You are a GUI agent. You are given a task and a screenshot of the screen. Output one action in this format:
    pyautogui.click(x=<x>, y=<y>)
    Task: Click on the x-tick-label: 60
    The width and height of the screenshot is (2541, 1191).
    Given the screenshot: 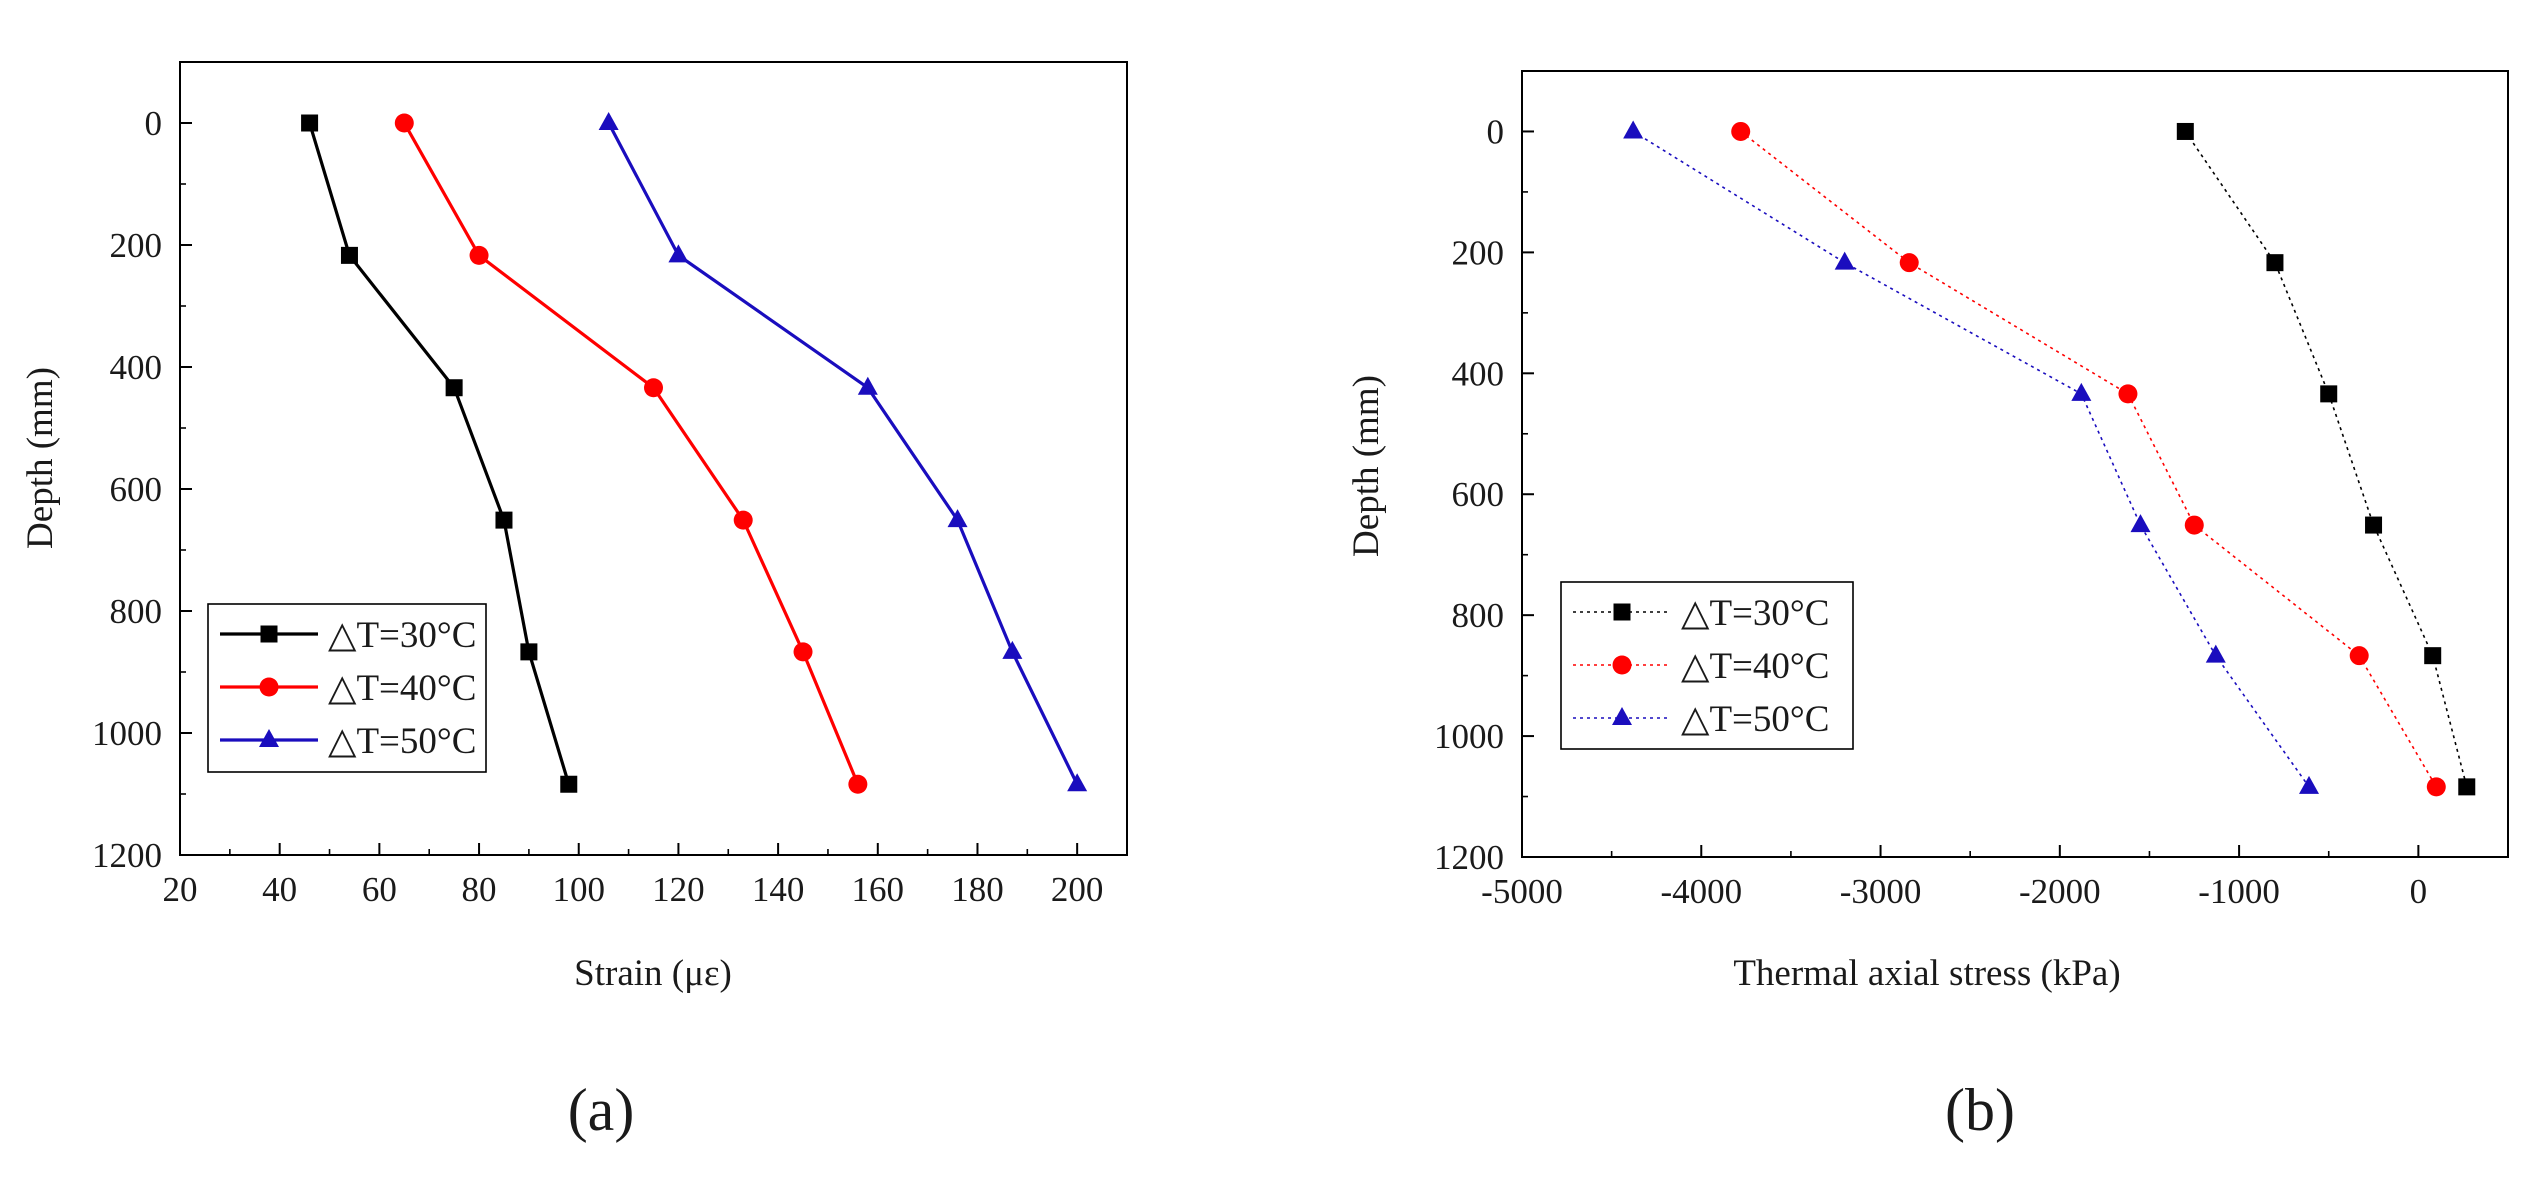 What is the action you would take?
    pyautogui.click(x=379, y=889)
    